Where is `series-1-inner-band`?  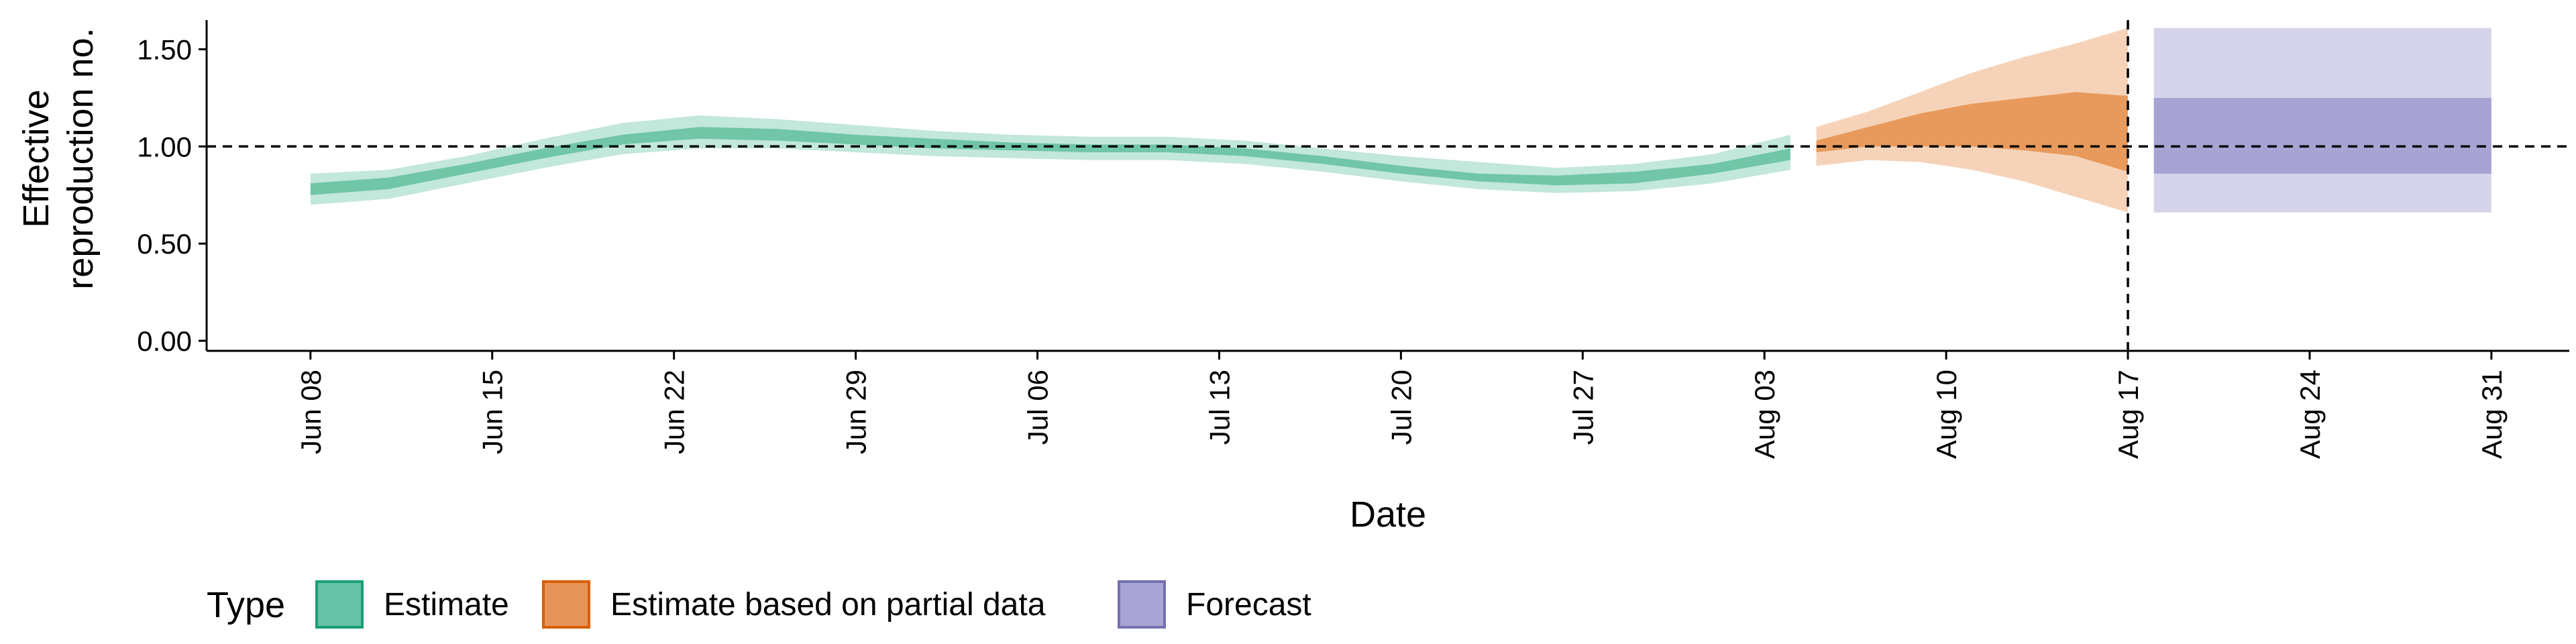
series-1-inner-band is located at coordinates (1972, 132).